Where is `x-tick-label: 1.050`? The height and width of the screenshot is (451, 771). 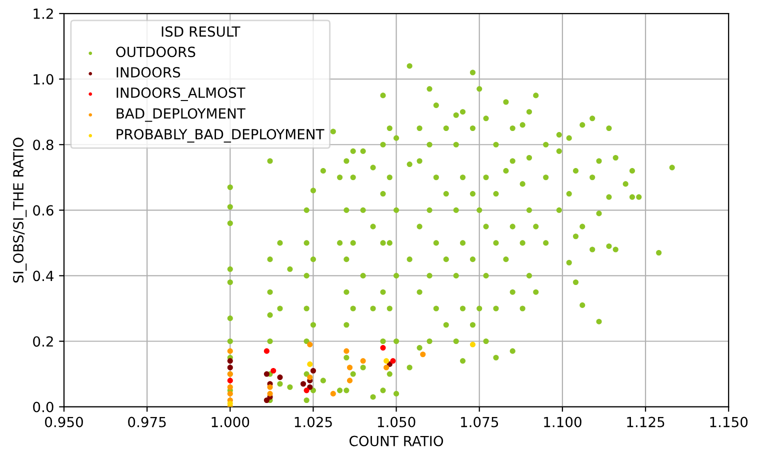
x-tick-label: 1.050 is located at coordinates (397, 422).